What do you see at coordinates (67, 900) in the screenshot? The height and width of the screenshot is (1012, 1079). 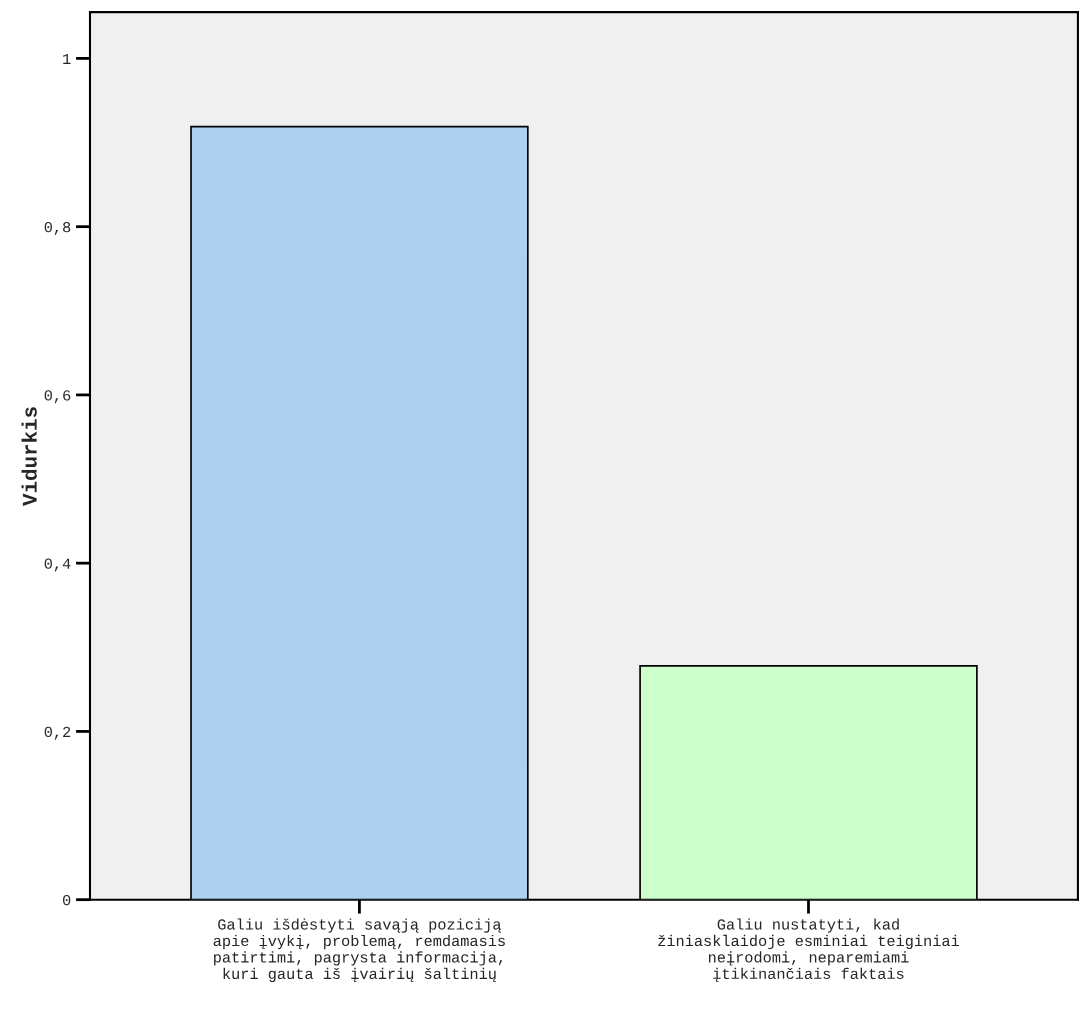 I see `y-tick-label: 0` at bounding box center [67, 900].